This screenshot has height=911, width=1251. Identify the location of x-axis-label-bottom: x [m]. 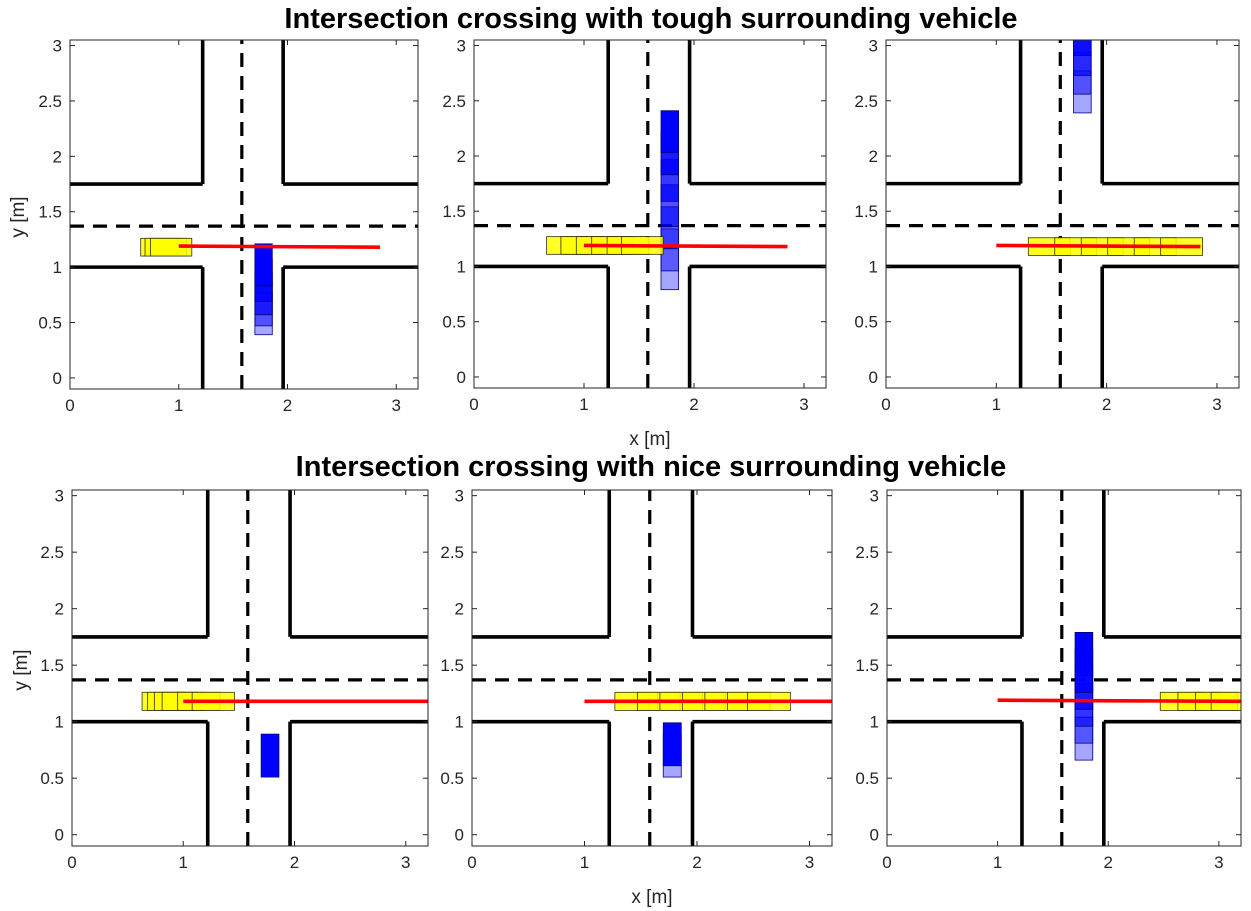
(651, 897).